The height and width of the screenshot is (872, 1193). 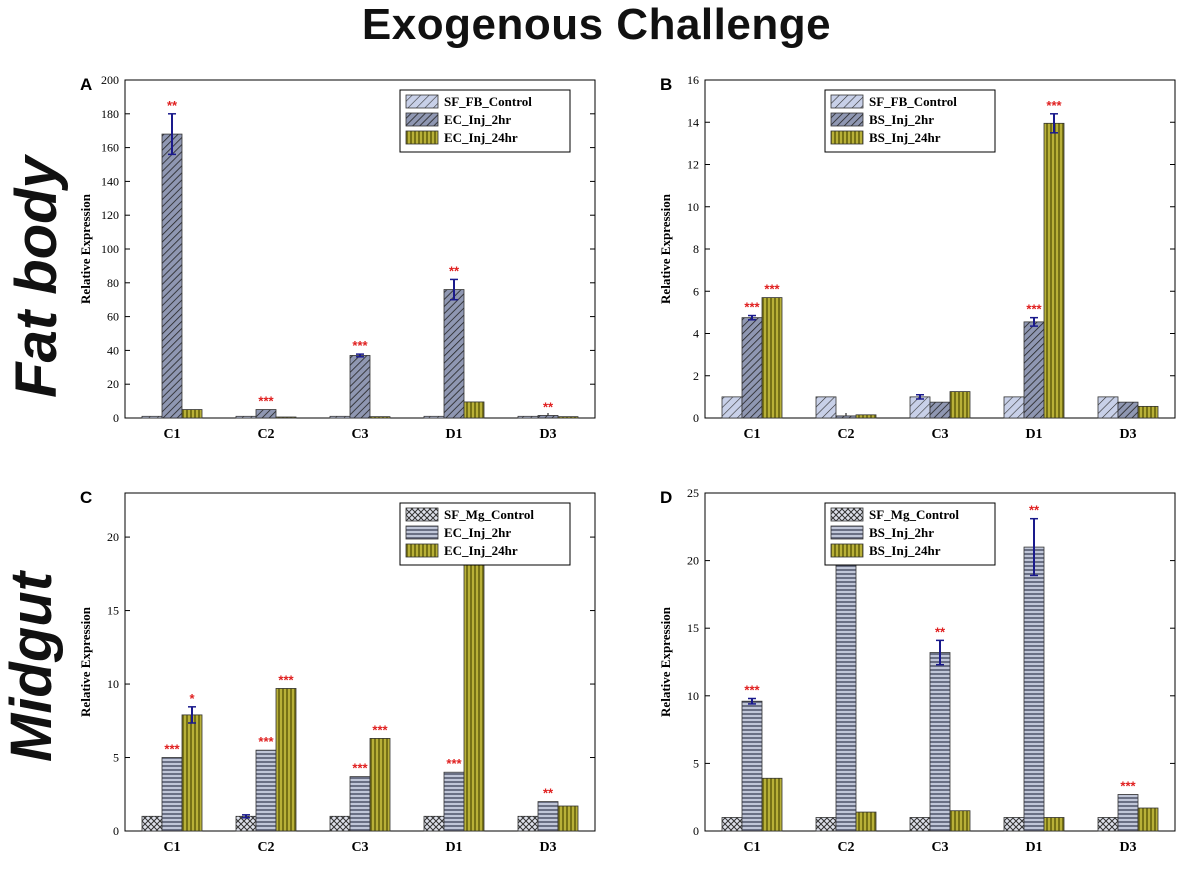 I want to click on y-tick-label: 15, so click(x=113, y=611).